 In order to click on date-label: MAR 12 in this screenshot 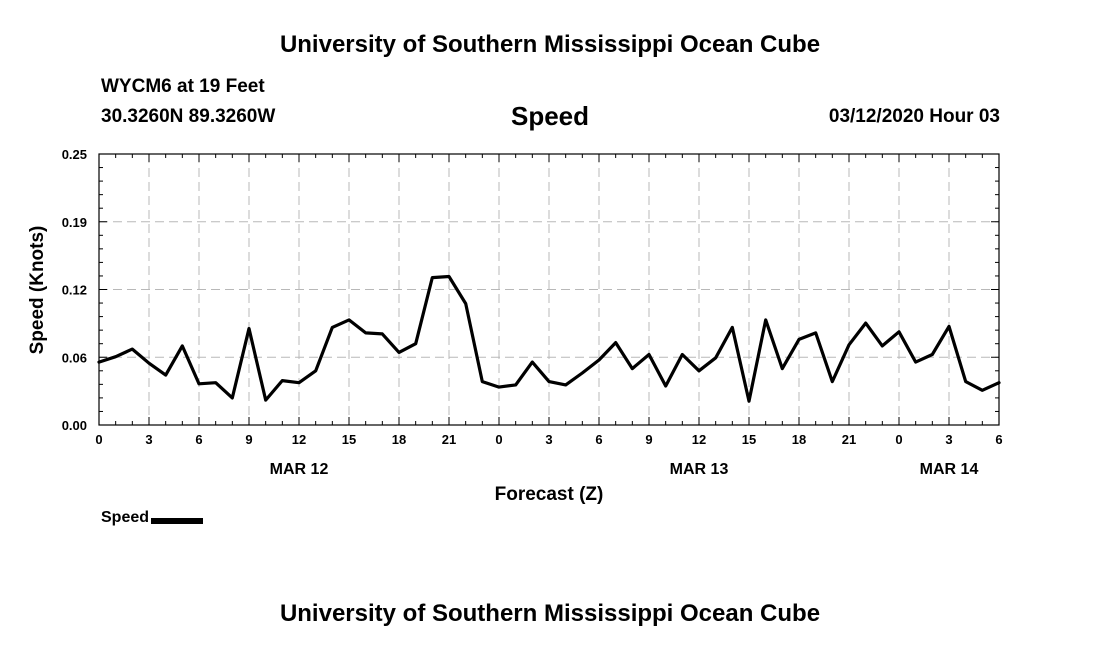, I will do `click(299, 469)`.